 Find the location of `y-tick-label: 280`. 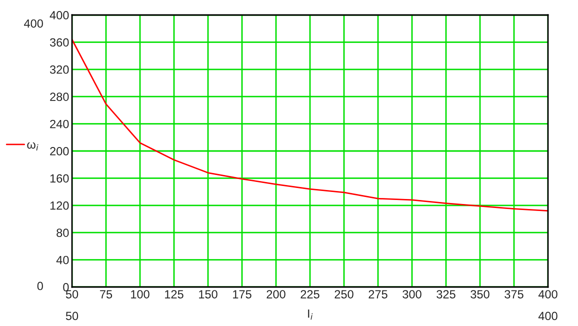

y-tick-label: 280 is located at coordinates (59, 96).